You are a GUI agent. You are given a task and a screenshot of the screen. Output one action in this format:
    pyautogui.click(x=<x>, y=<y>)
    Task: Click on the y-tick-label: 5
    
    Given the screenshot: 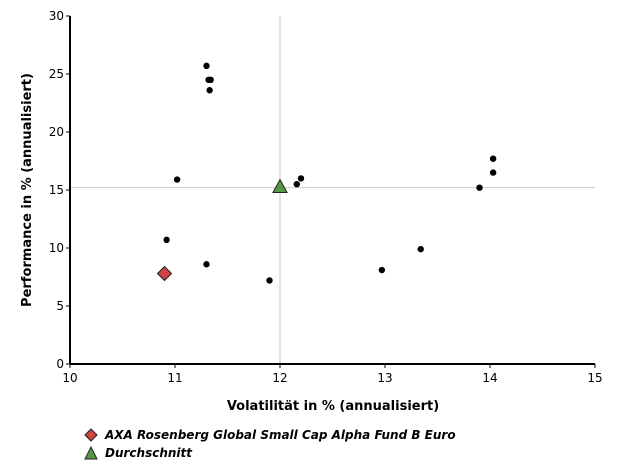 What is the action you would take?
    pyautogui.click(x=60, y=306)
    